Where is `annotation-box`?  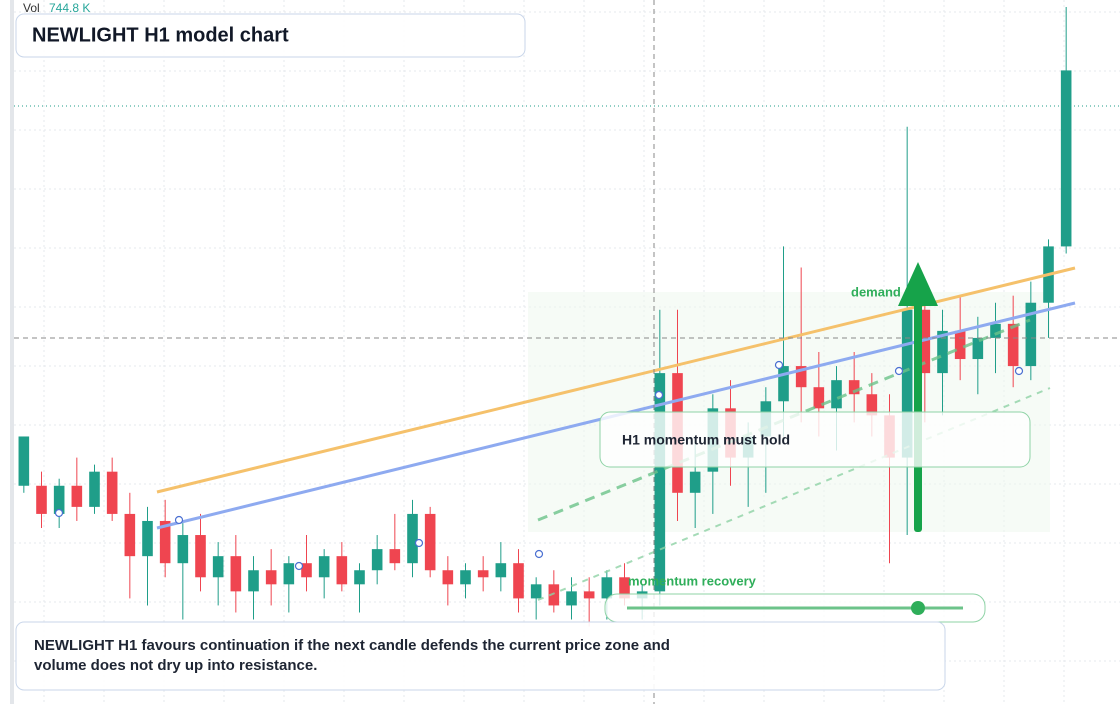
annotation-box is located at coordinates (815, 439).